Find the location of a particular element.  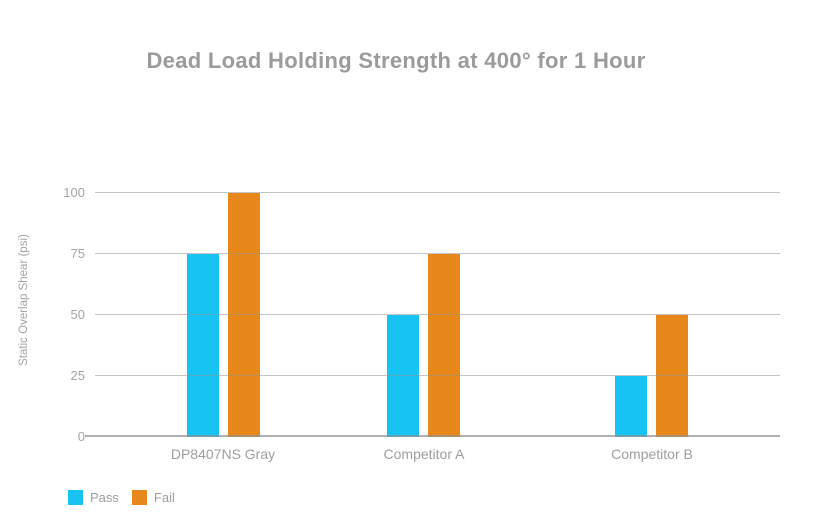

legend: Pass Fail is located at coordinates (121, 497).